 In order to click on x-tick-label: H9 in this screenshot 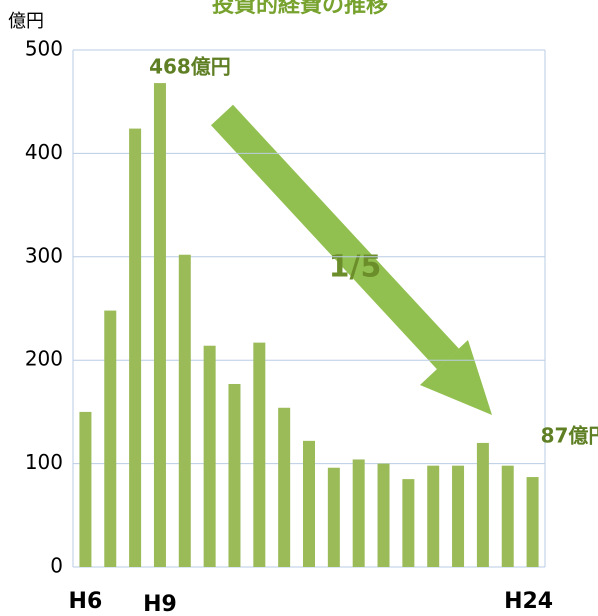, I will do `click(160, 604)`.